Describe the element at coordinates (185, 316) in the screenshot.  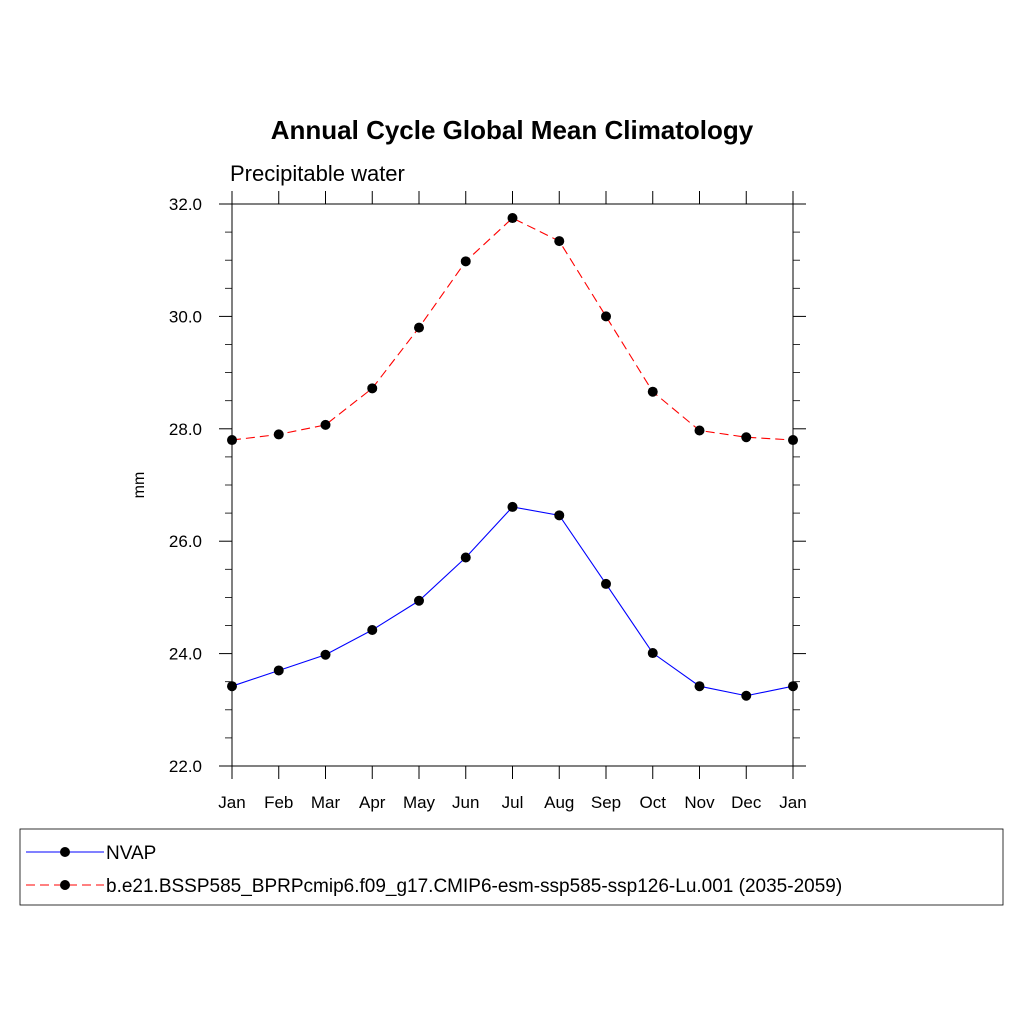
I see `y-tick-label: 30.0` at that location.